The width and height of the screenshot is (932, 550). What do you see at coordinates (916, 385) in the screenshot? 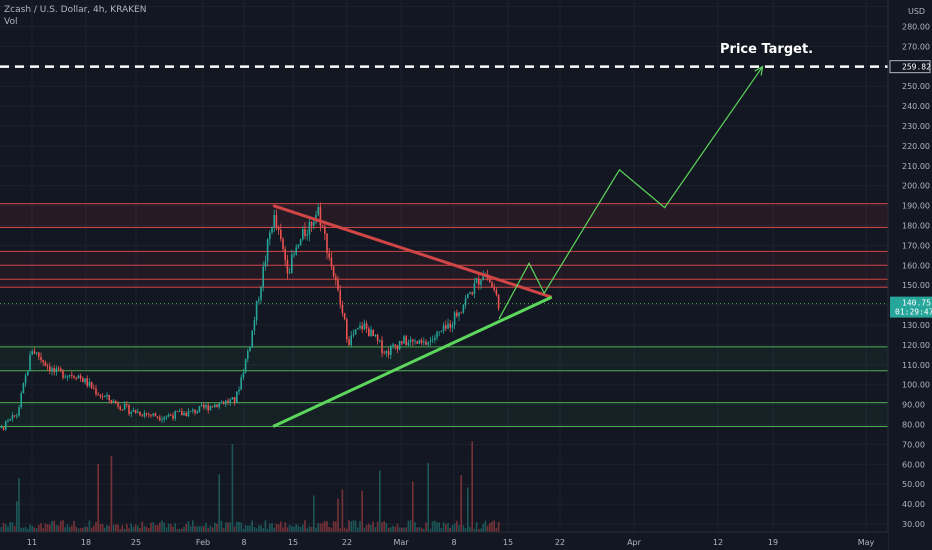
I see `price-tick-label: 100.00` at bounding box center [916, 385].